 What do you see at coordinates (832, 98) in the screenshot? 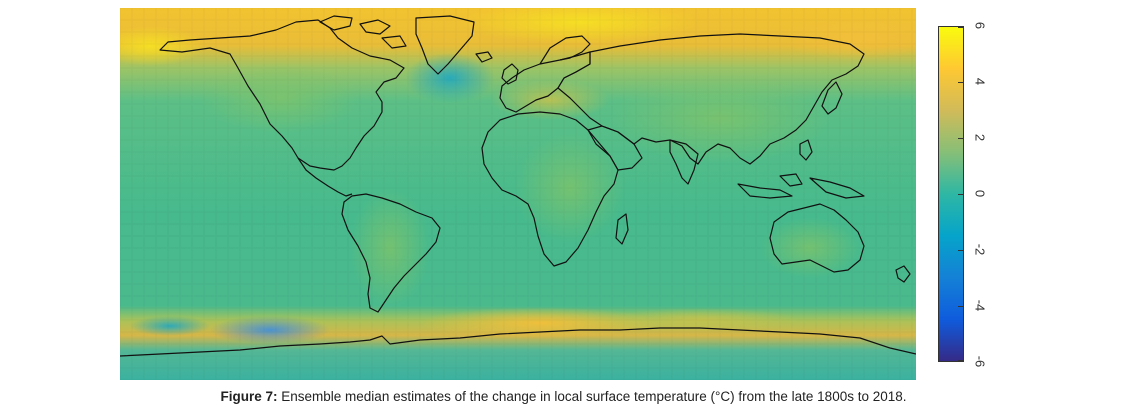
I see `coast-japan` at bounding box center [832, 98].